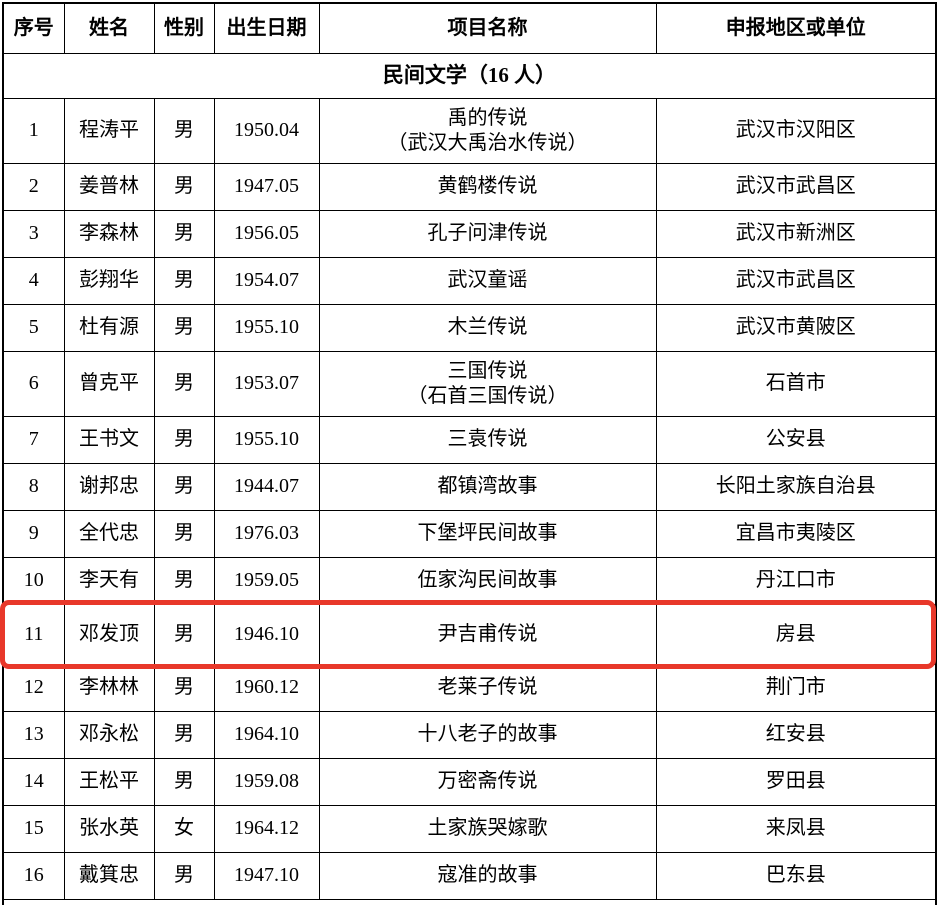 Image resolution: width=939 pixels, height=905 pixels. Describe the element at coordinates (33, 580) in the screenshot. I see `cell-serial-no: 10` at that location.